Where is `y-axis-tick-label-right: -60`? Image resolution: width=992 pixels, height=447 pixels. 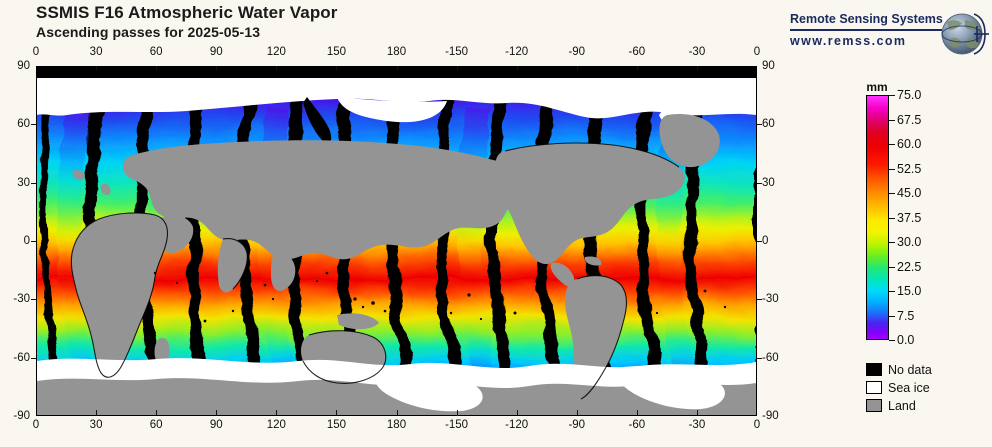
y-axis-tick-label-right: -60 is located at coordinates (770, 357).